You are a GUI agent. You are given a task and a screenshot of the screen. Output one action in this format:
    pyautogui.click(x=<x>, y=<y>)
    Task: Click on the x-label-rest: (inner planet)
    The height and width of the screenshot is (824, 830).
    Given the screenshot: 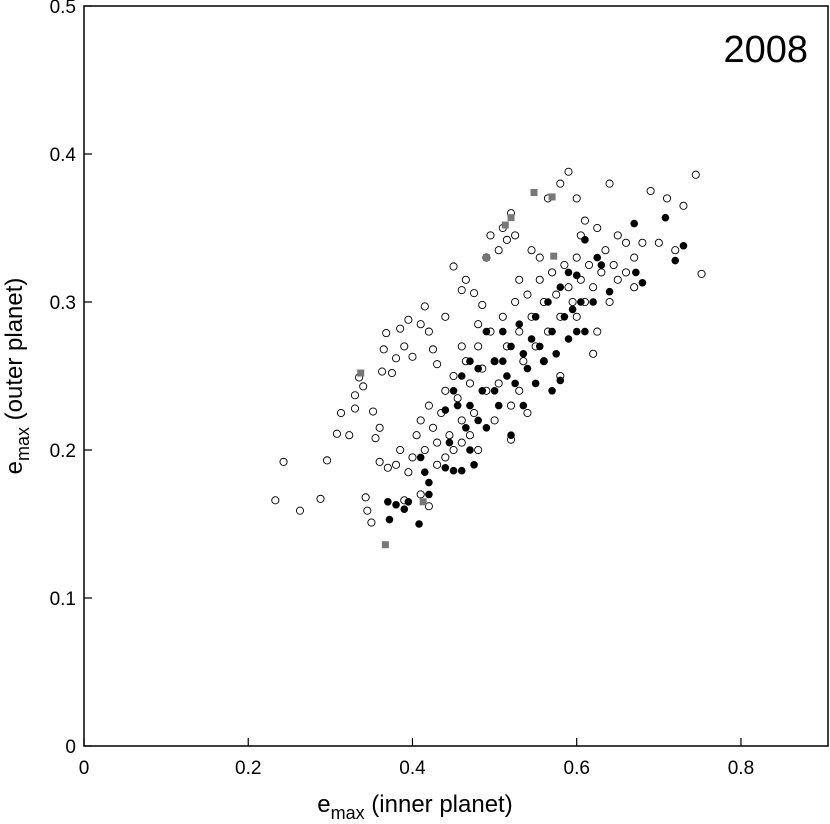 What is the action you would take?
    pyautogui.click(x=439, y=804)
    